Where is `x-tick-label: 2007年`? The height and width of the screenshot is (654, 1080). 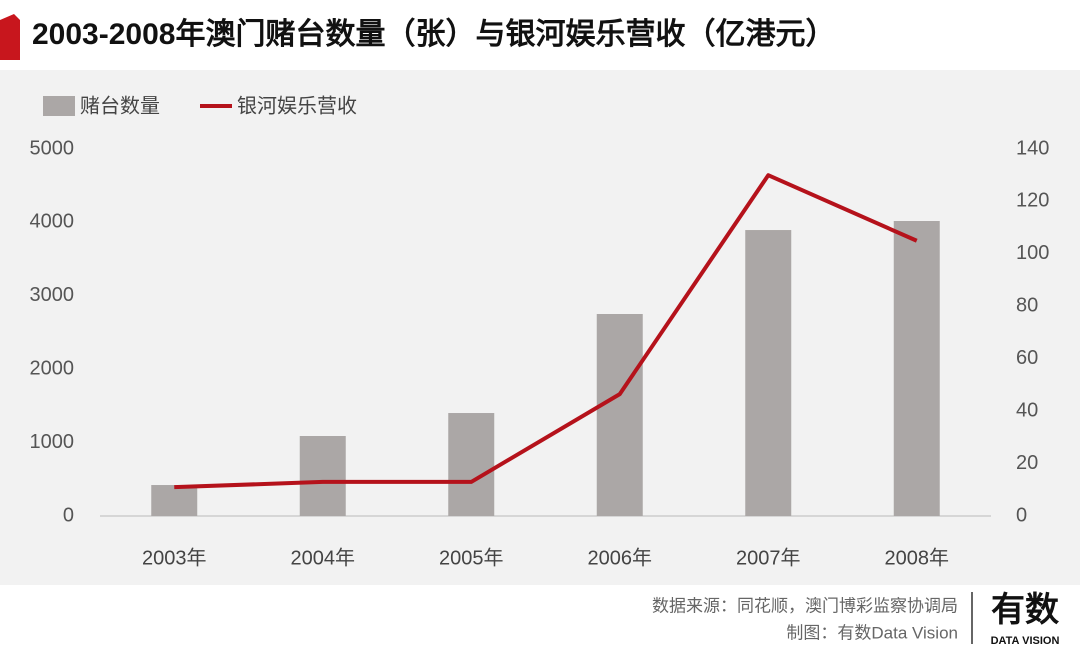
x-tick-label: 2007年 is located at coordinates (768, 557).